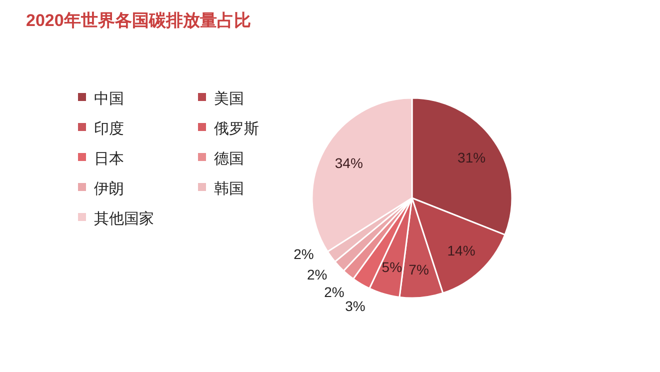 The height and width of the screenshot is (372, 660). Describe the element at coordinates (229, 159) in the screenshot. I see `legend-label: 德国` at that location.